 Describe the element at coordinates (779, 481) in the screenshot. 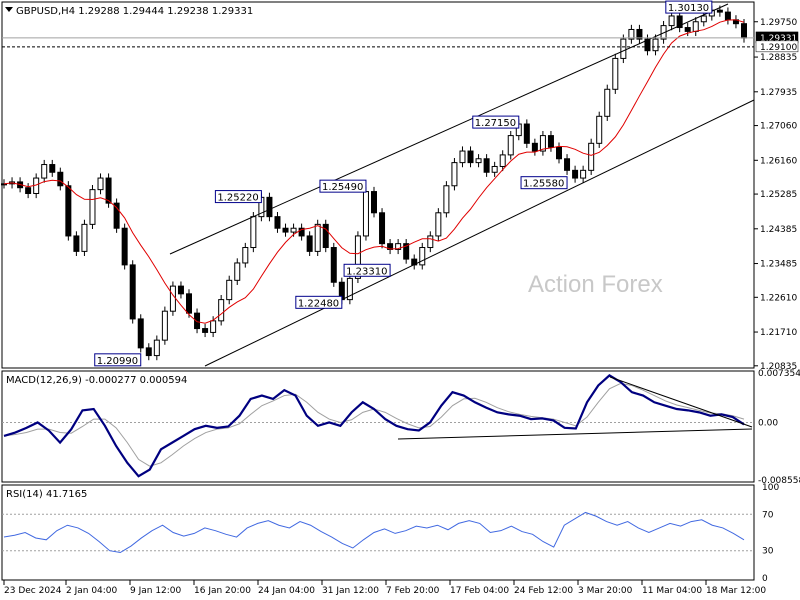

I see `macd-axis-label: -0.008558` at that location.